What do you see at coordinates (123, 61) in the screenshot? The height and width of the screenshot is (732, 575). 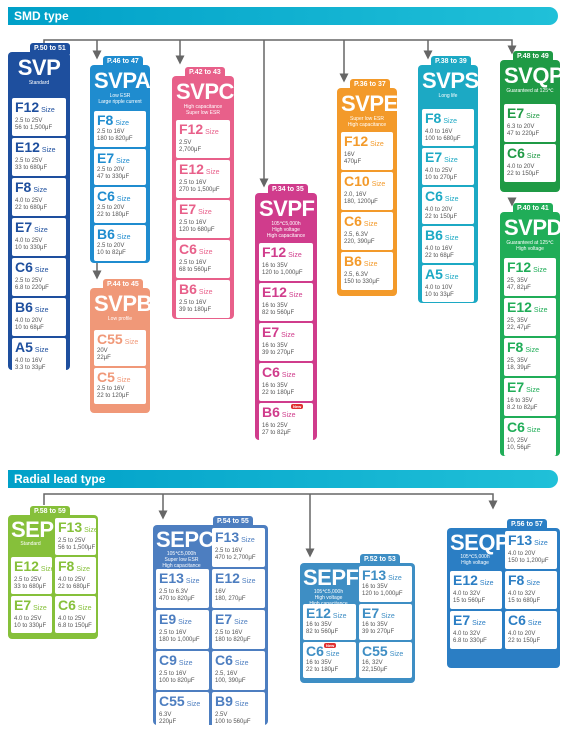 I see `page-reference-svpa: P.46 to 47` at bounding box center [123, 61].